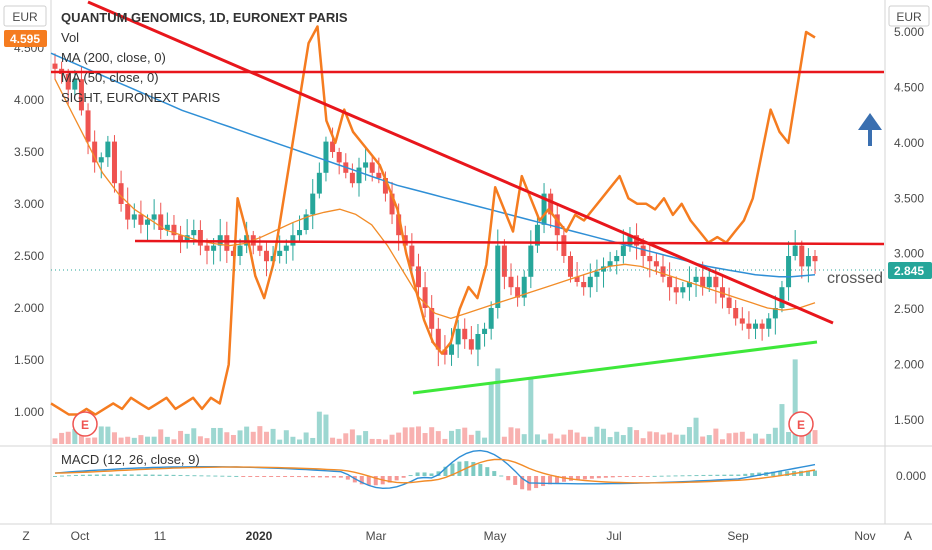 The image size is (932, 550). Describe the element at coordinates (25, 536) in the screenshot. I see `timezone-icon: Z` at that location.